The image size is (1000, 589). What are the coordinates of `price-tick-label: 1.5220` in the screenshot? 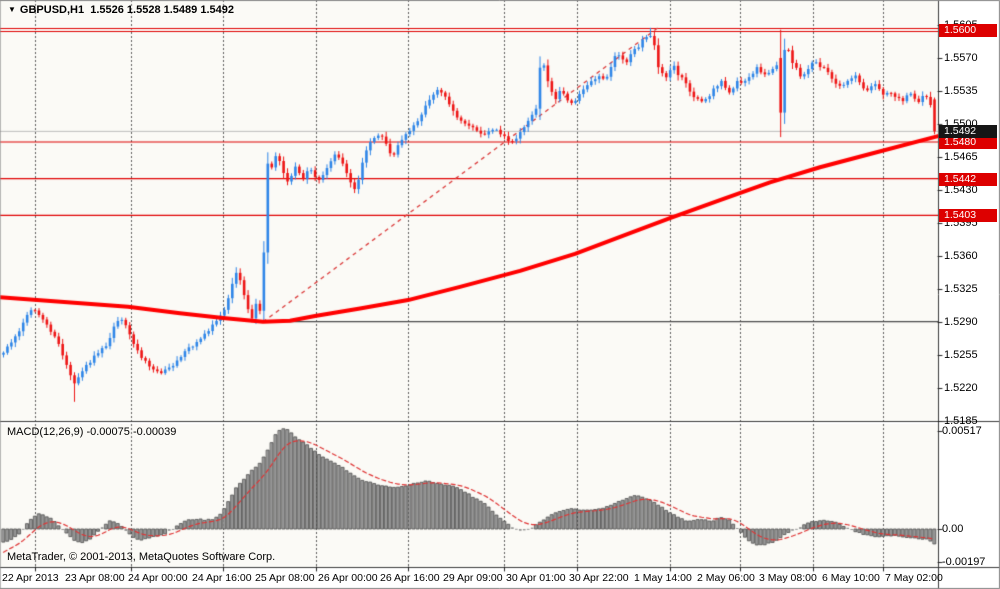 It's located at (961, 388).